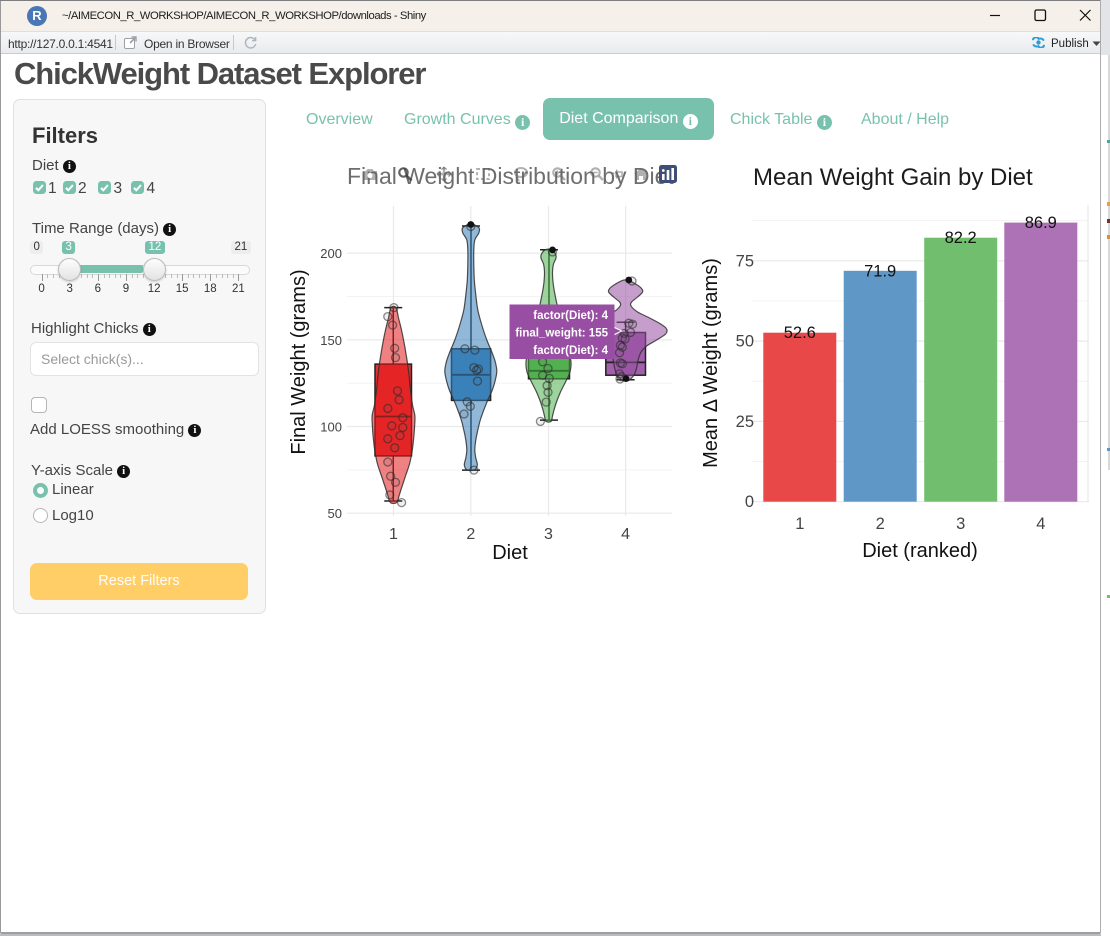 The height and width of the screenshot is (936, 1110). What do you see at coordinates (510, 176) in the screenshot?
I see `svg-text:Final Weight Distribution by D: Final Weight Distribution by Diet` at bounding box center [510, 176].